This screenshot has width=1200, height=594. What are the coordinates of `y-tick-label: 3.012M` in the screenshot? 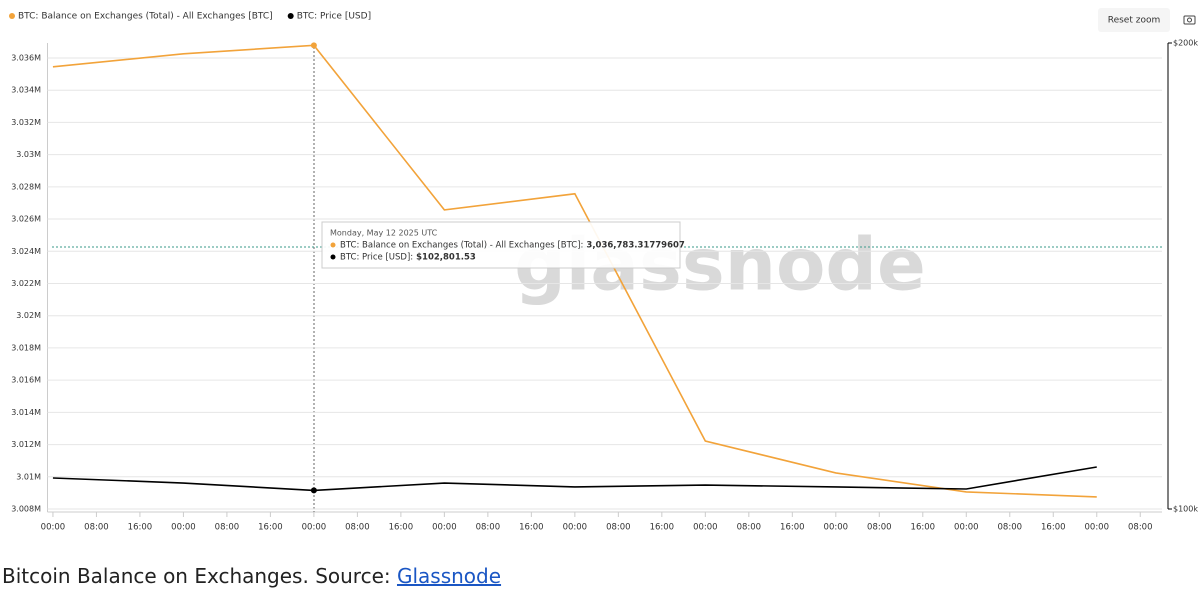 It's located at (26, 444).